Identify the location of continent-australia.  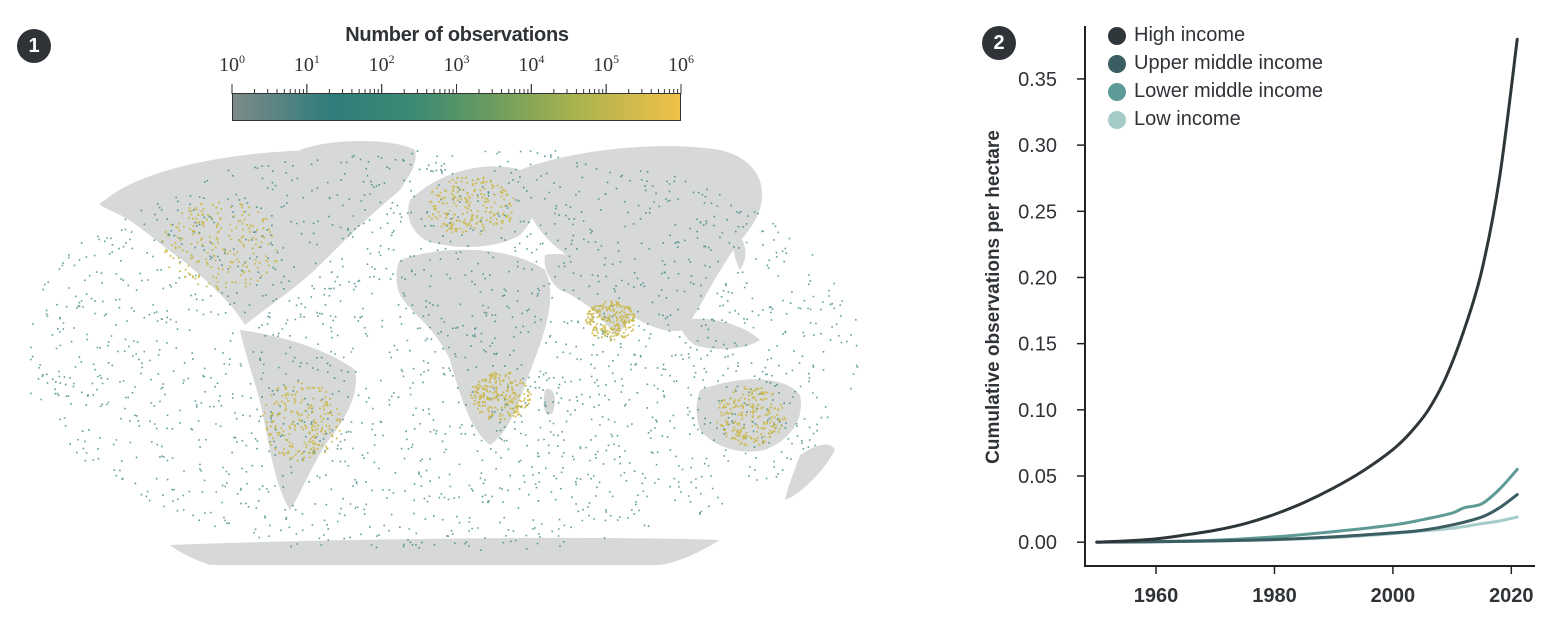
(748, 415).